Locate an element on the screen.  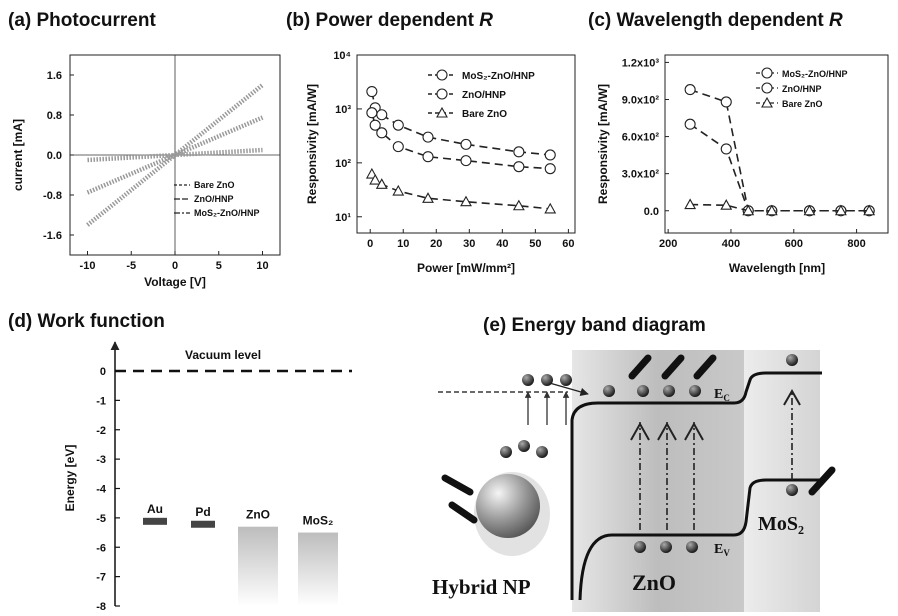
valence-band is located at coordinates (700, 539).